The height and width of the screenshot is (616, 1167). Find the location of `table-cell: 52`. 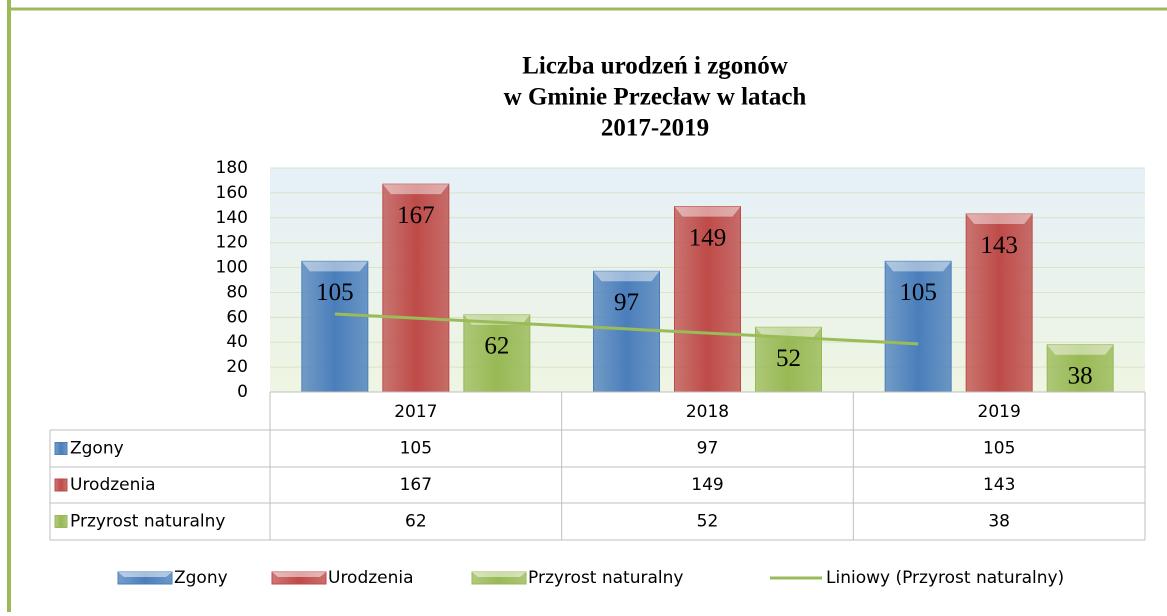

table-cell: 52 is located at coordinates (708, 522).